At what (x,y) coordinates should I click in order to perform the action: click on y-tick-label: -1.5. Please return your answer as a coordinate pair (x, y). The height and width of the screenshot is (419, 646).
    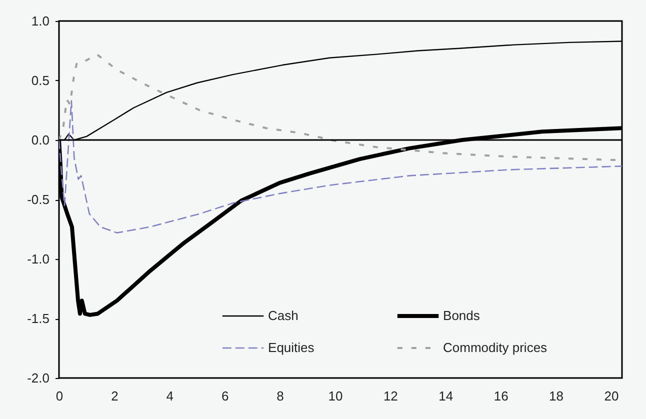
    Looking at the image, I should click on (38, 318).